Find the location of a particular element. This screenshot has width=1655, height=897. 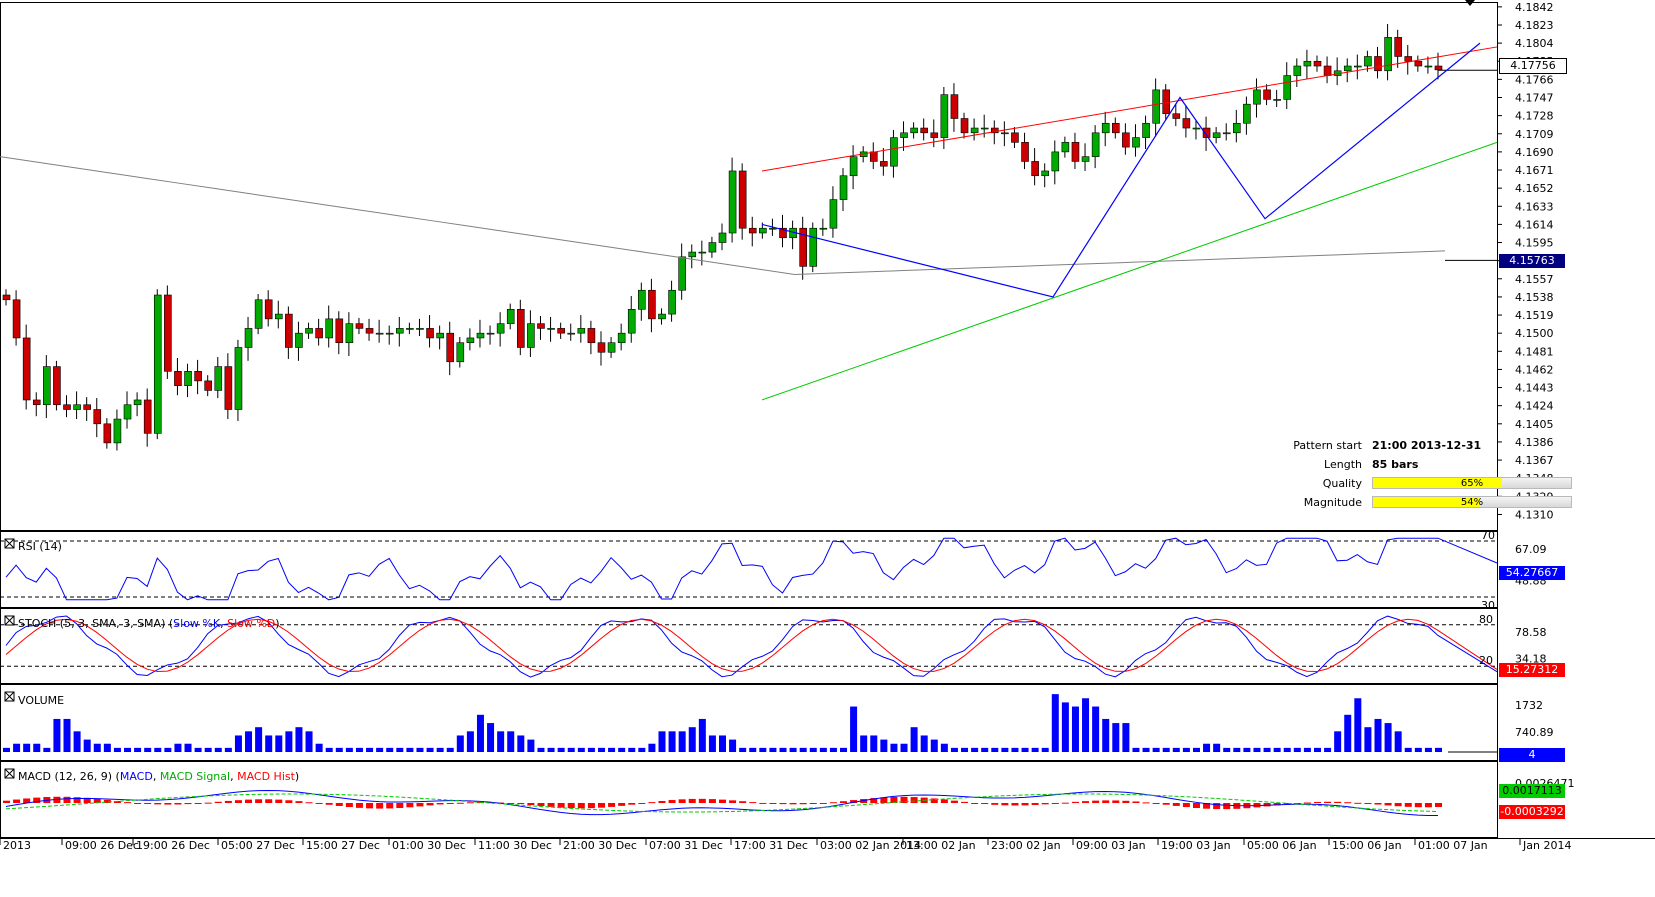

macd-panel is located at coordinates (722, 803).